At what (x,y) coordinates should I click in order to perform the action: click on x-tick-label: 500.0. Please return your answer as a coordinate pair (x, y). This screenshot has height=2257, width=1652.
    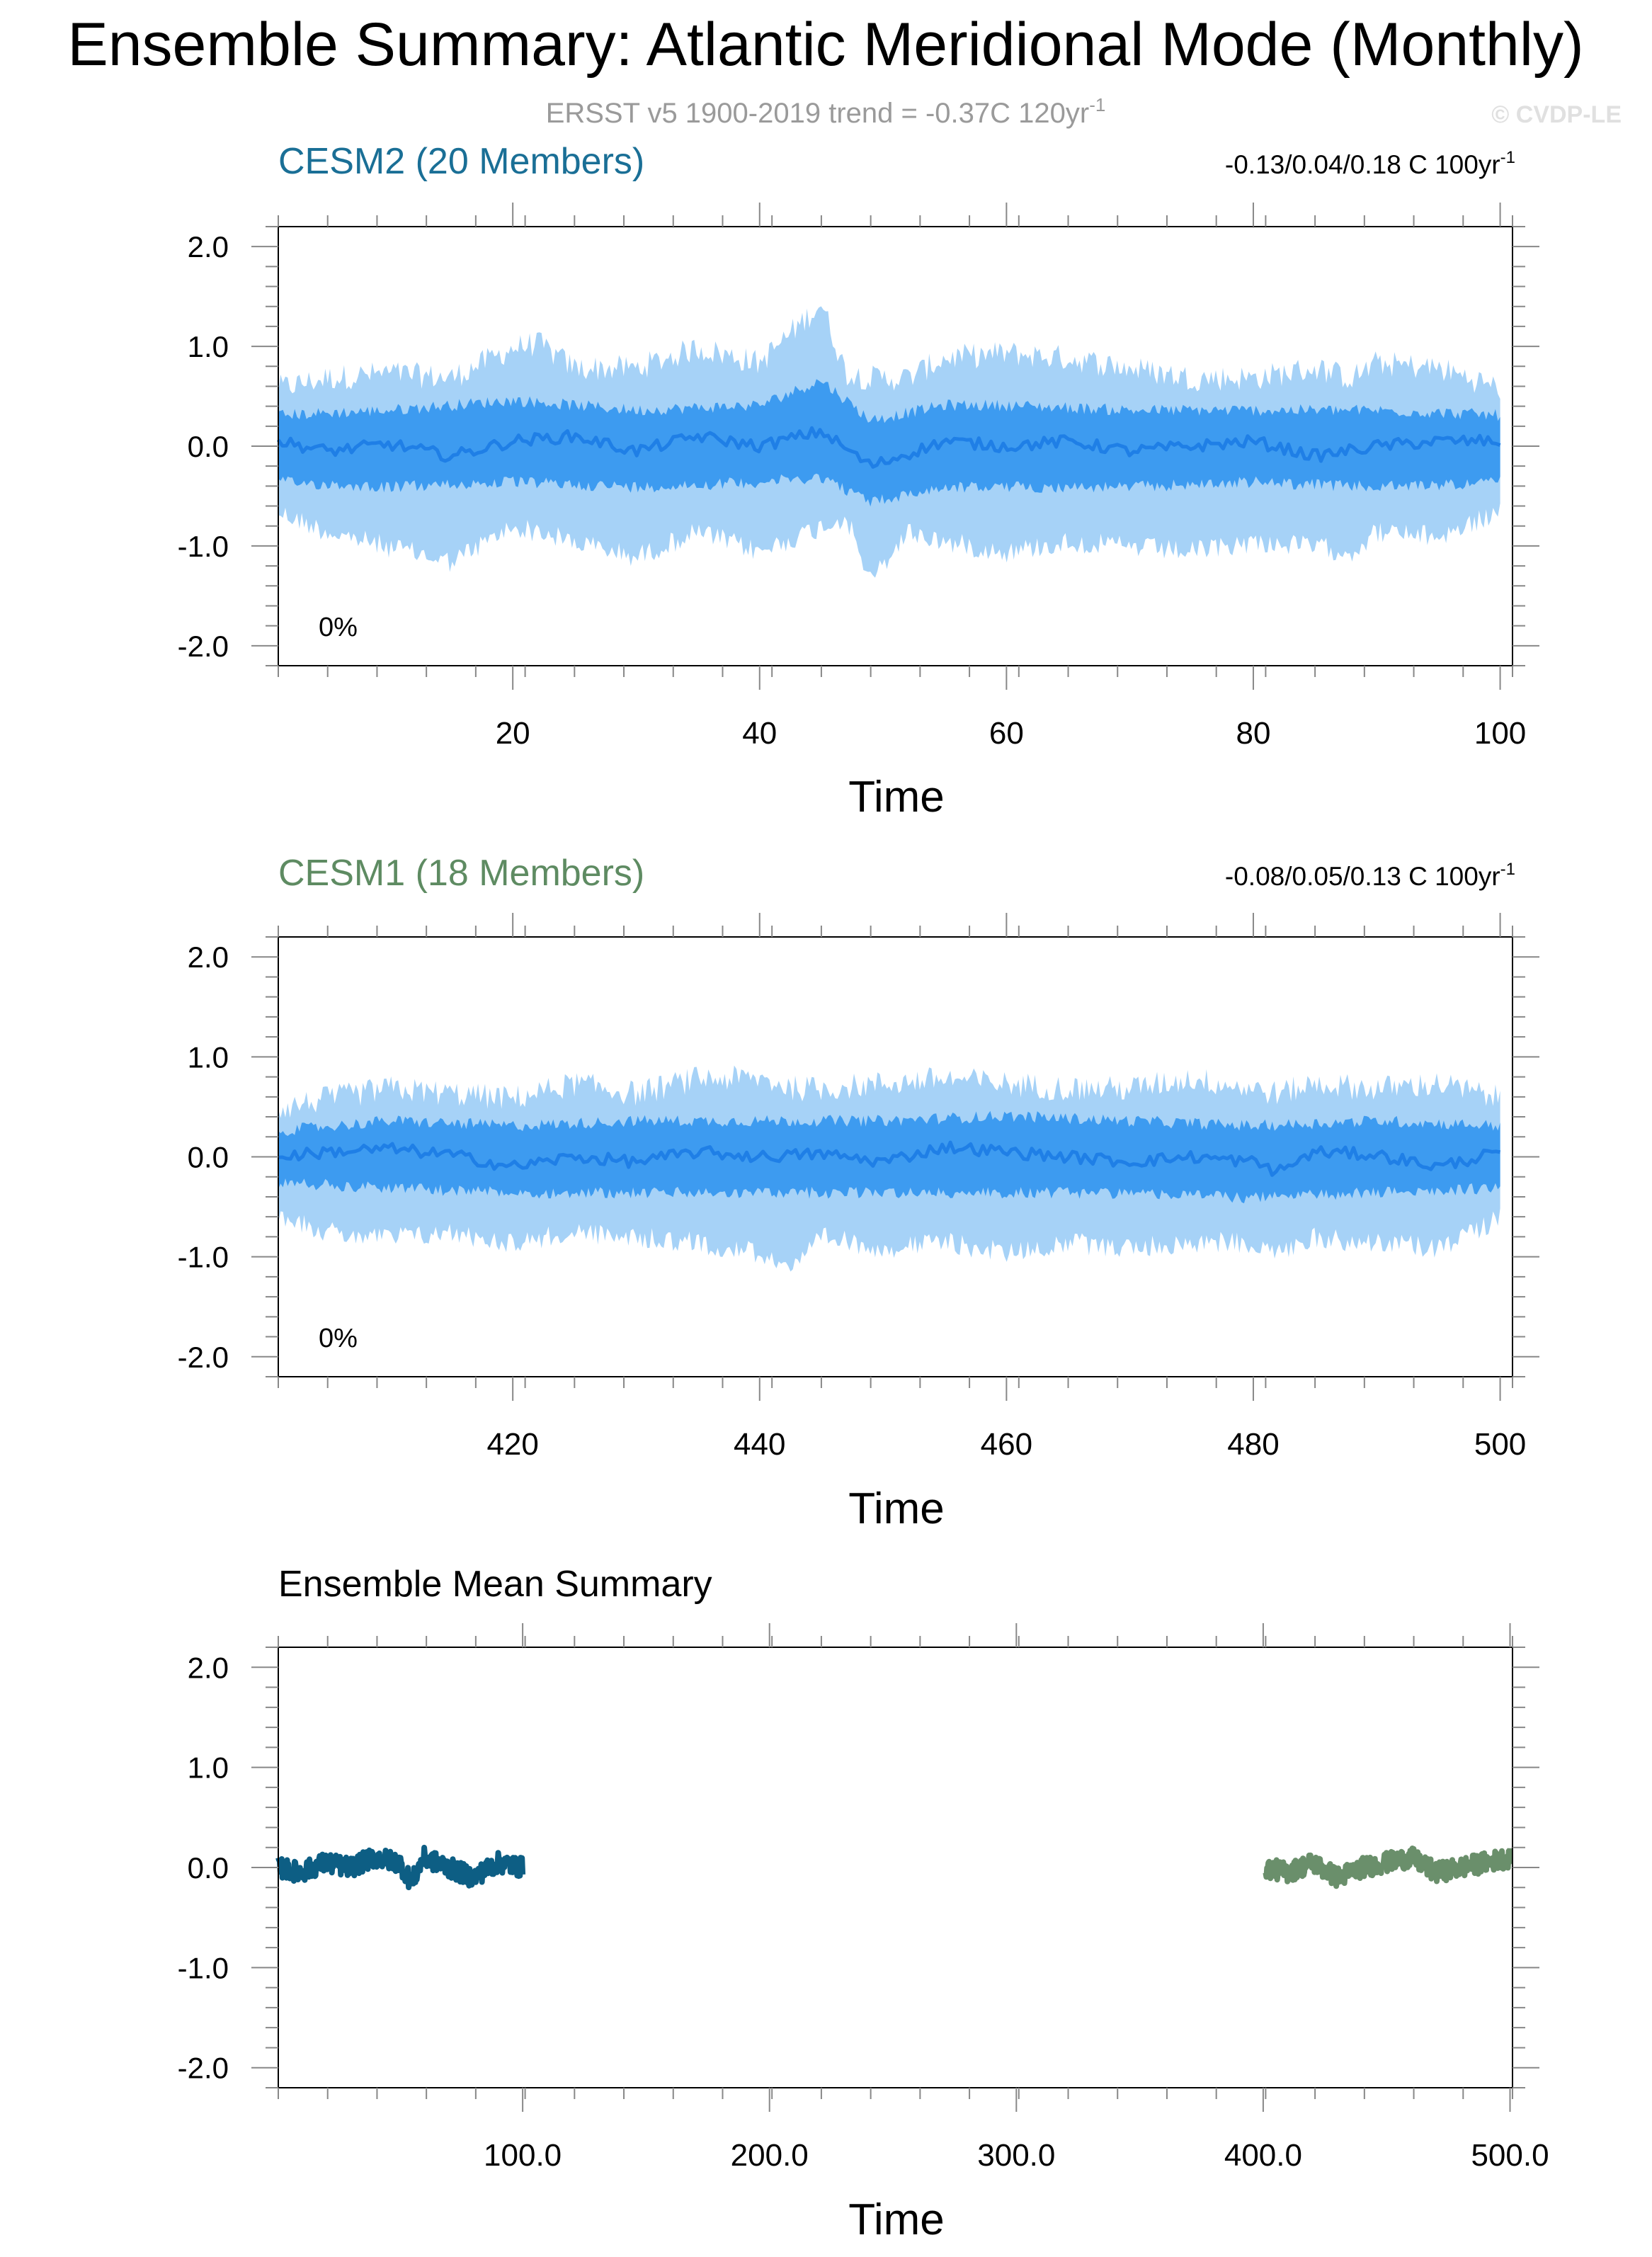
    Looking at the image, I should click on (1510, 2155).